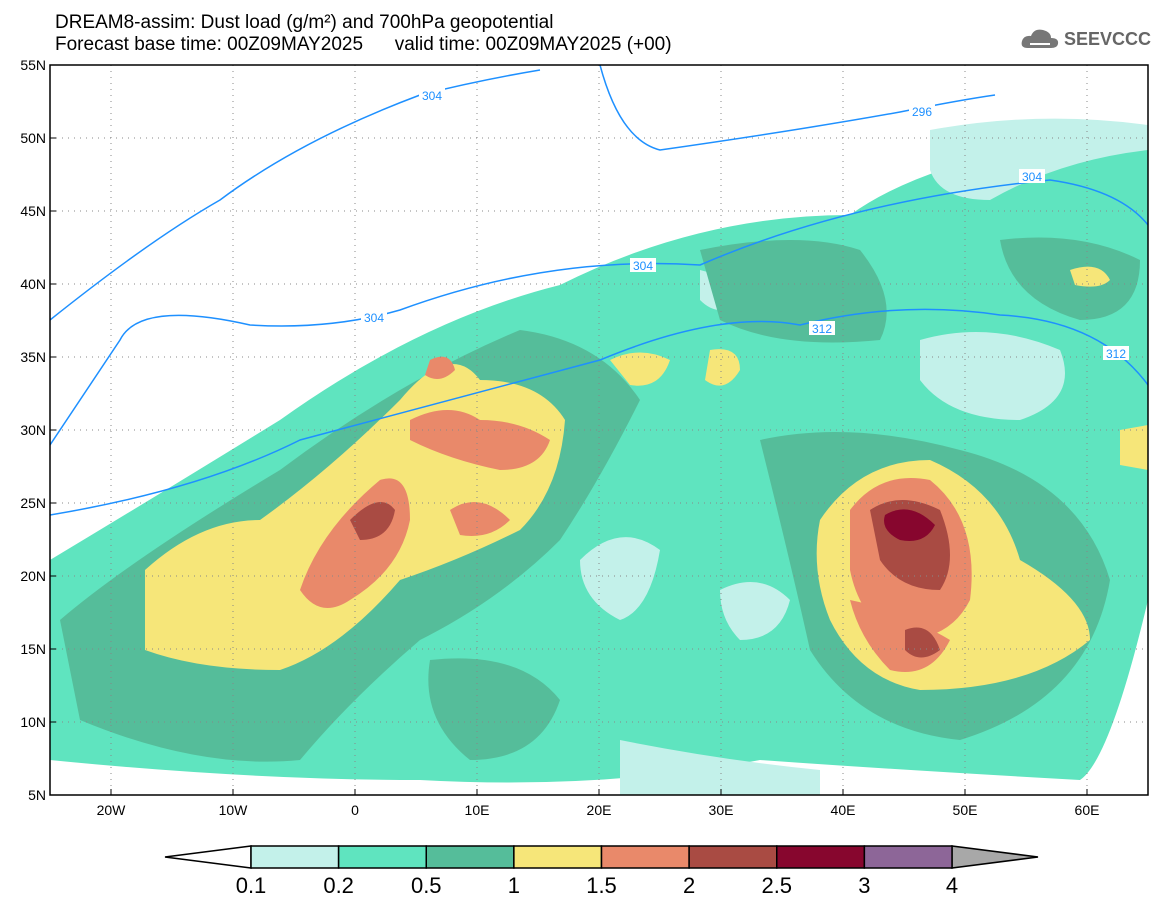  What do you see at coordinates (601, 871) in the screenshot?
I see `colorbar: 0.1 0.2 0.5 1 1.5 2 2.5 3 4` at bounding box center [601, 871].